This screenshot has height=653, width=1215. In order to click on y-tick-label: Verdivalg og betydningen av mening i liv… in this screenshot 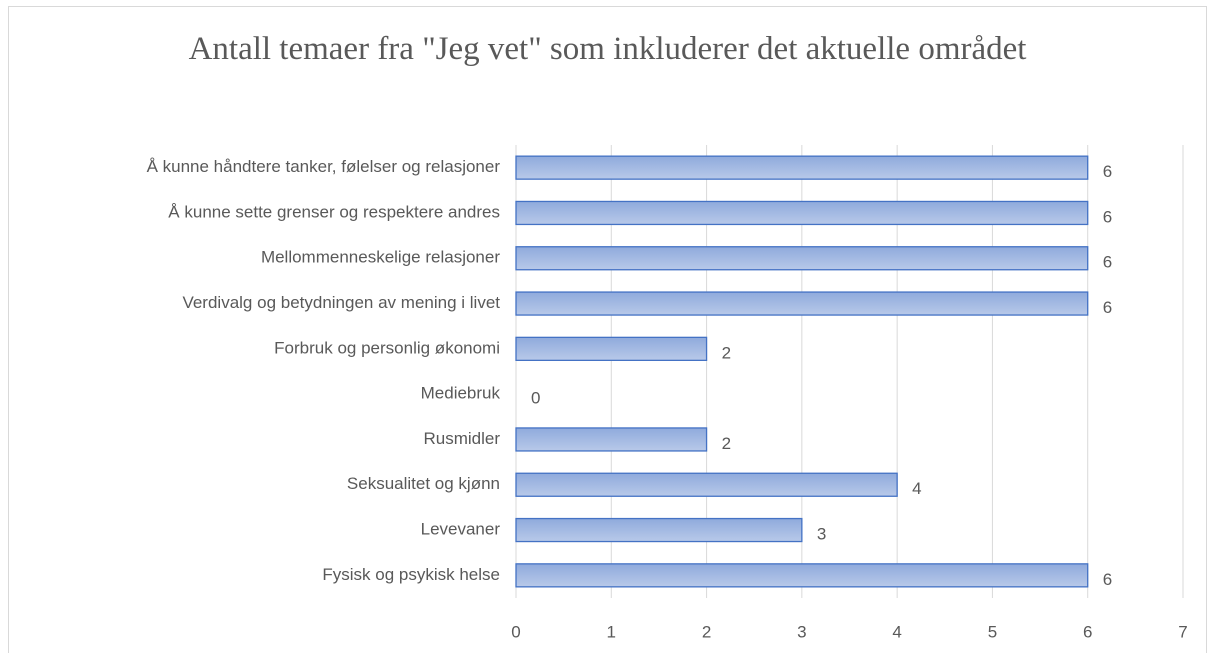, I will do `click(341, 302)`.